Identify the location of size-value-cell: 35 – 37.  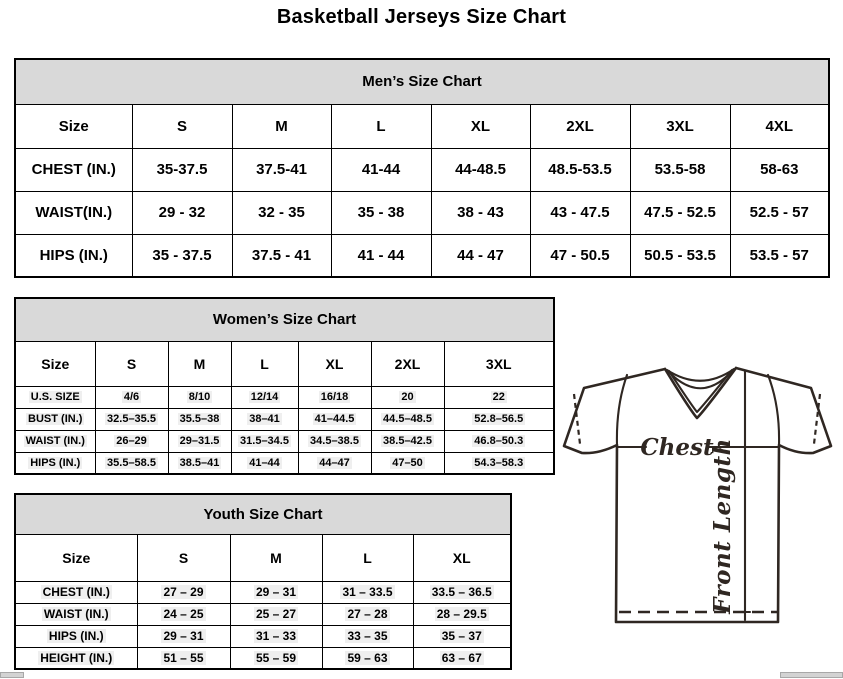
(462, 636).